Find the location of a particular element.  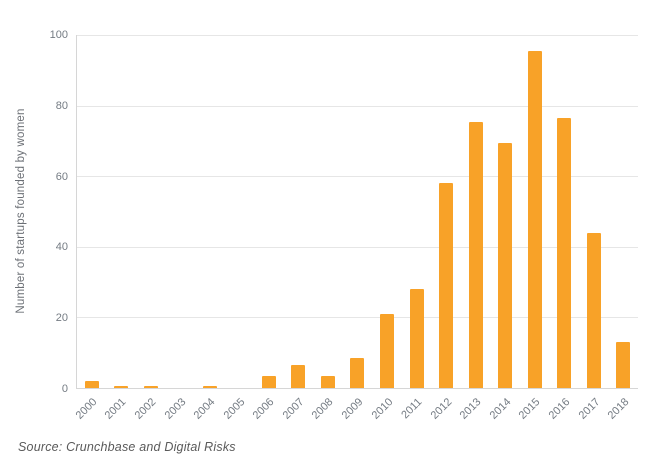

bar-slot-2008 is located at coordinates (328, 211).